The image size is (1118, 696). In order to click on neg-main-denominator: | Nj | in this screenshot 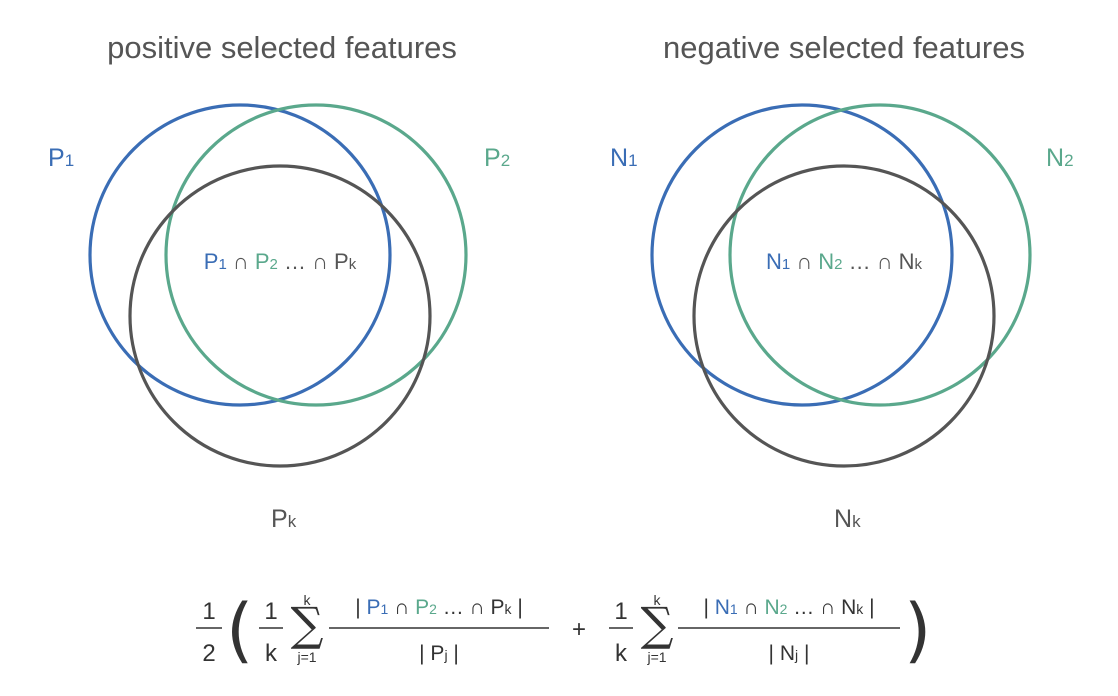, I will do `click(789, 653)`.